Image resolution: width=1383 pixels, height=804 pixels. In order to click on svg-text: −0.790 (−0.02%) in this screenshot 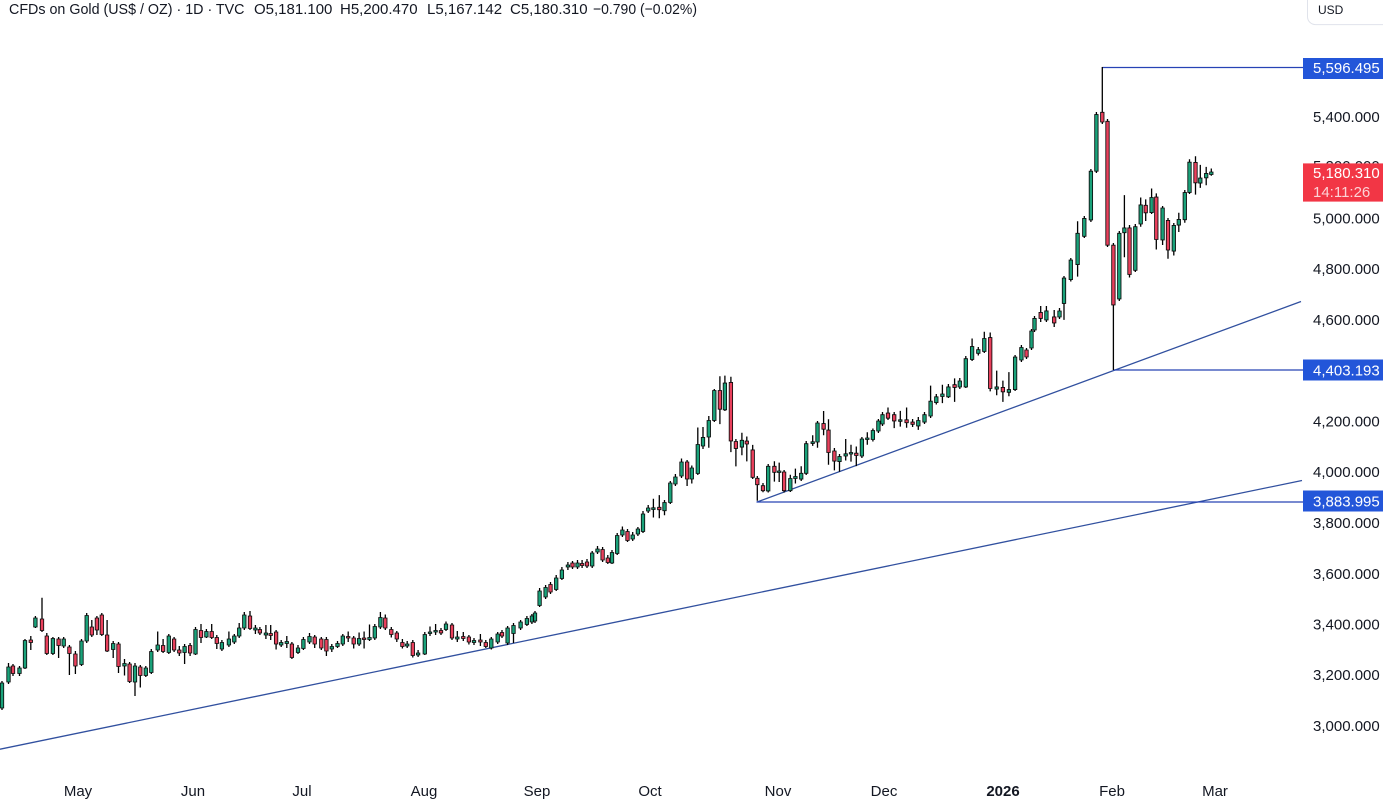, I will do `click(645, 9)`.